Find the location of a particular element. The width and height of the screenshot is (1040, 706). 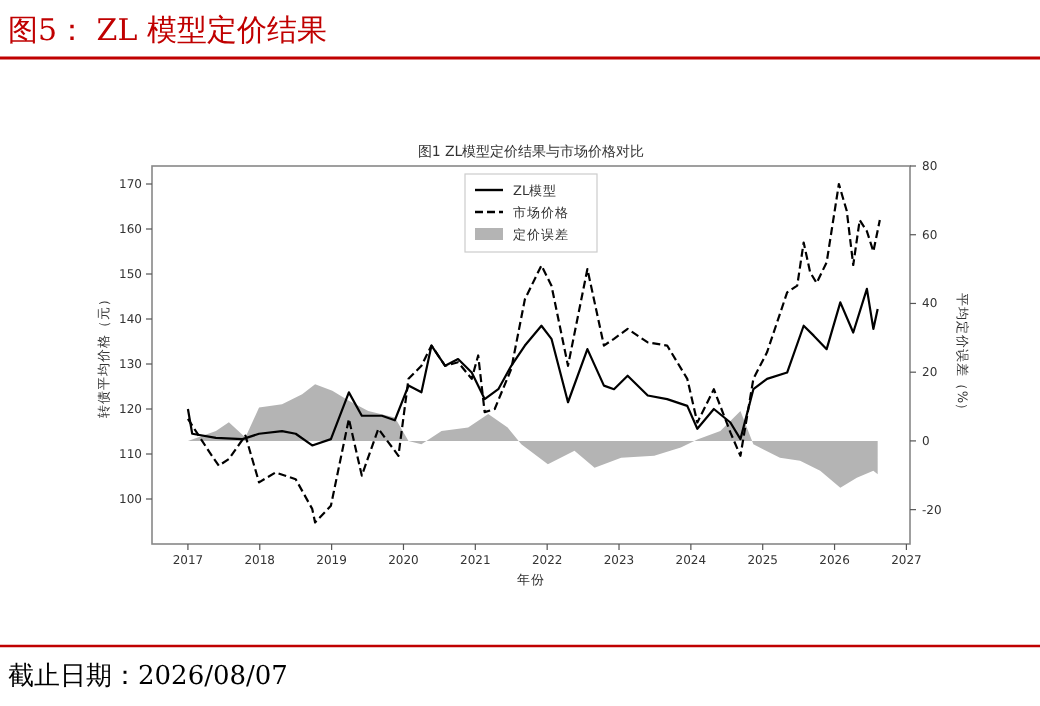

text: 截止日期：2026/08/07 is located at coordinates (148, 677).